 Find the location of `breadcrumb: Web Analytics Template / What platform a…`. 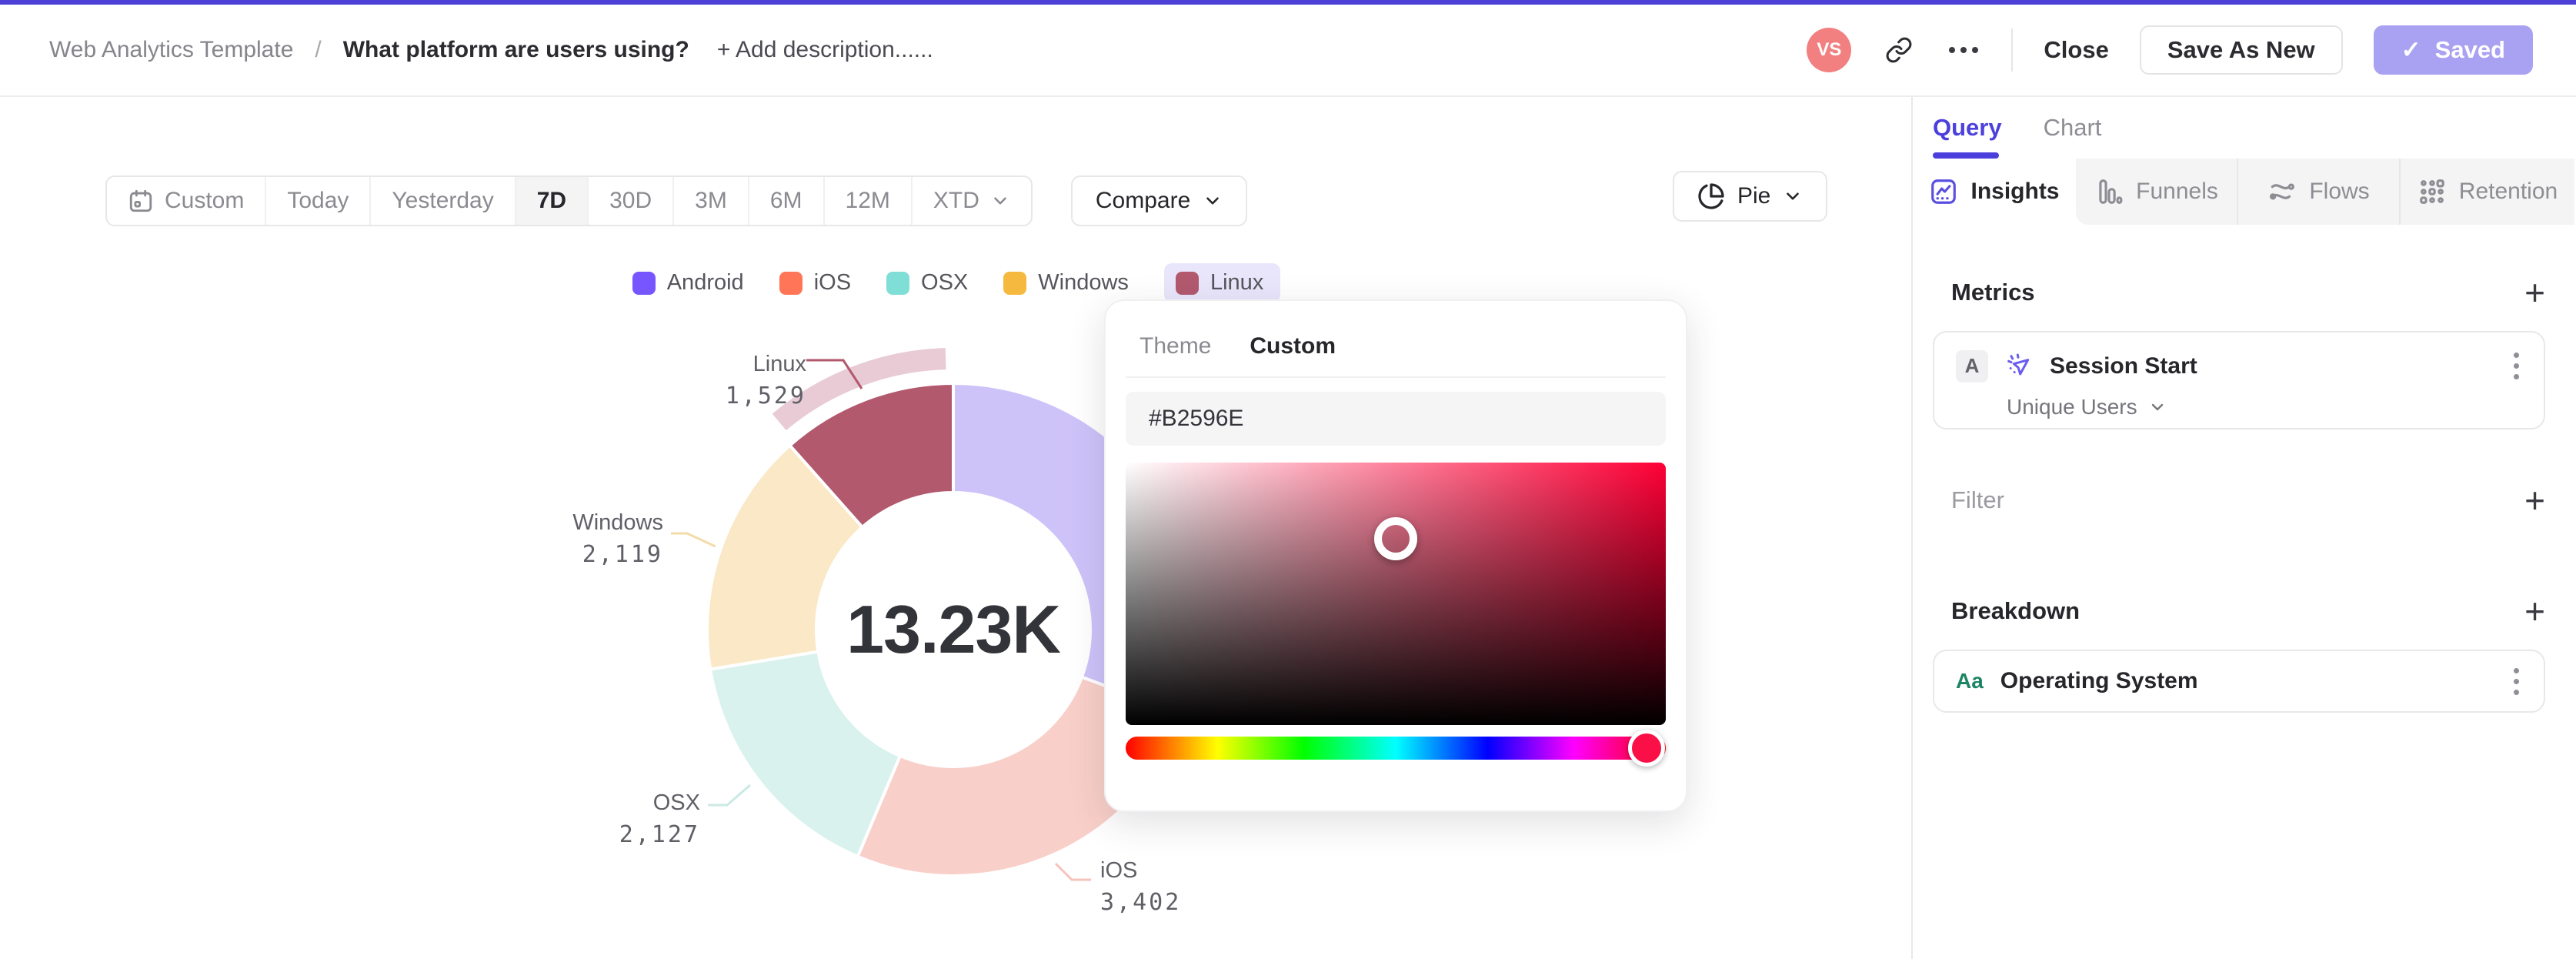

breadcrumb: Web Analytics Template / What platform a… is located at coordinates (491, 50).